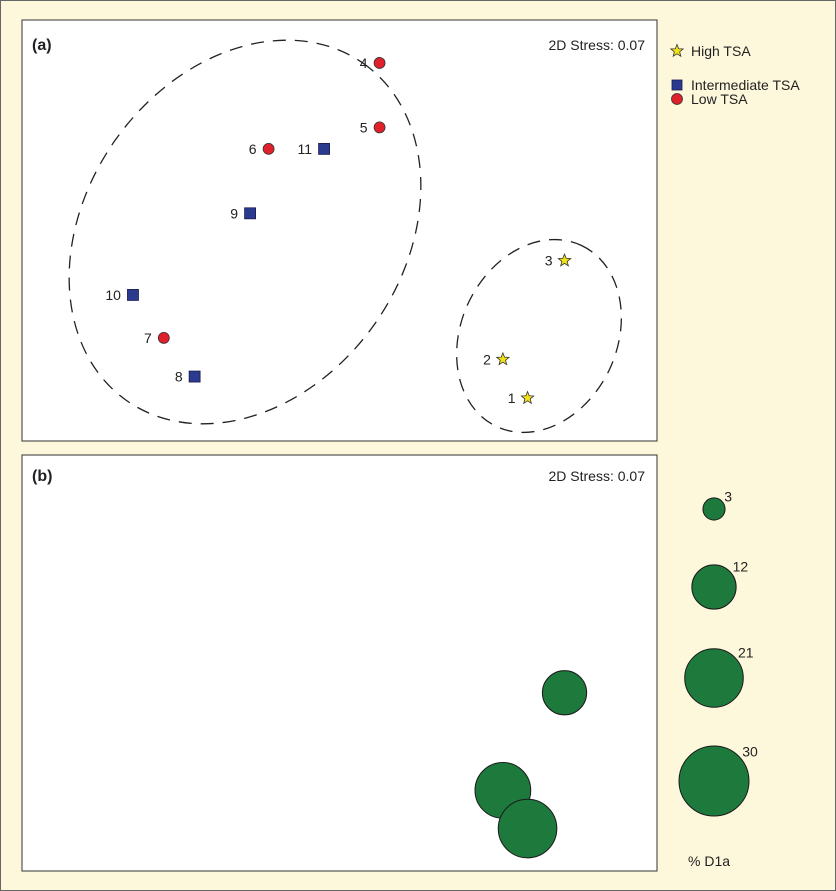 This screenshot has width=836, height=891. Describe the element at coordinates (234, 213) in the screenshot. I see `point-label: 9` at that location.